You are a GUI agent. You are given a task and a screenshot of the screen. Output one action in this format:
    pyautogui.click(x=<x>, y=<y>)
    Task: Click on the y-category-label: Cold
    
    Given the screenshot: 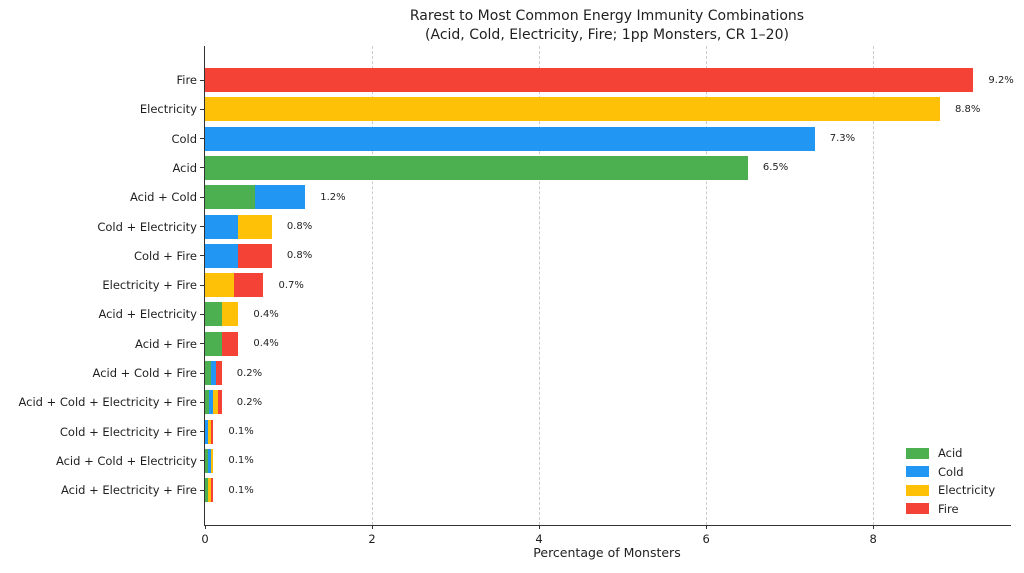 What is the action you would take?
    pyautogui.click(x=184, y=138)
    